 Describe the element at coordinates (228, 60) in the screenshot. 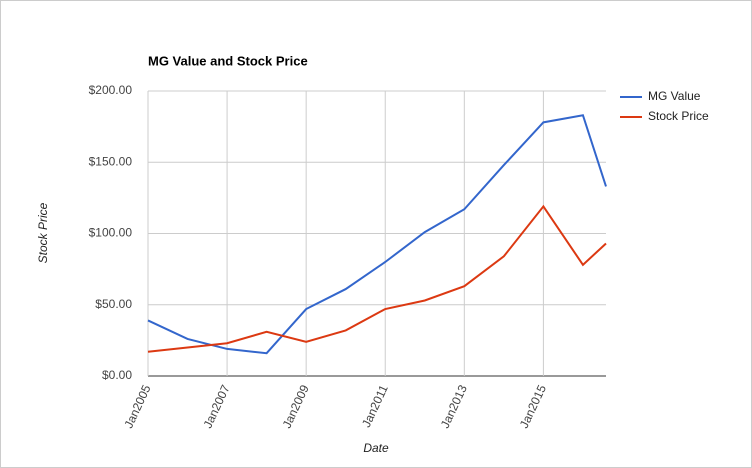

I see `chart-title: MG Value and Stock Price` at that location.